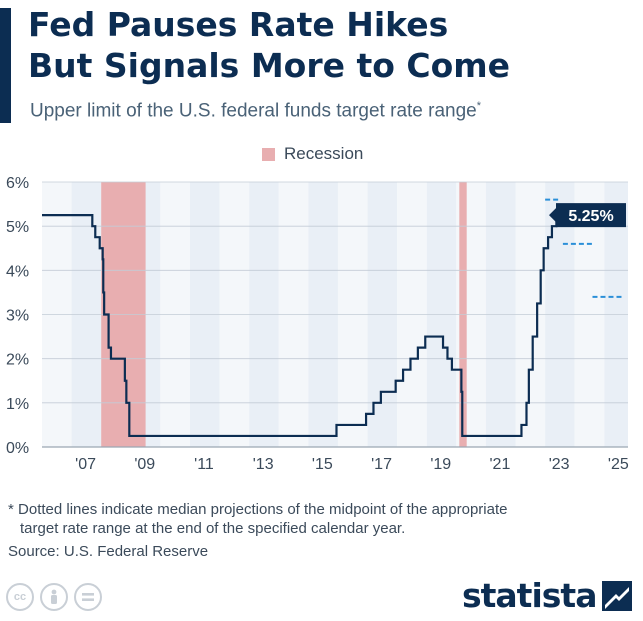 This screenshot has width=643, height=621. Describe the element at coordinates (500, 464) in the screenshot. I see `x-tick-label: '21` at that location.